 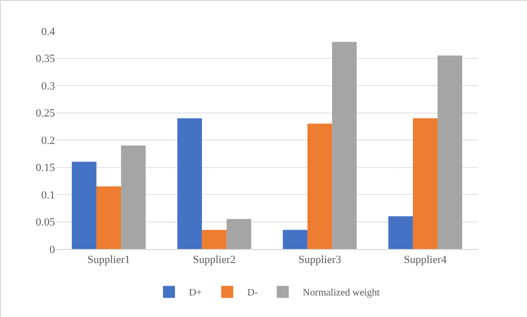 I want to click on x-tick-label: Supplier1, so click(x=108, y=260).